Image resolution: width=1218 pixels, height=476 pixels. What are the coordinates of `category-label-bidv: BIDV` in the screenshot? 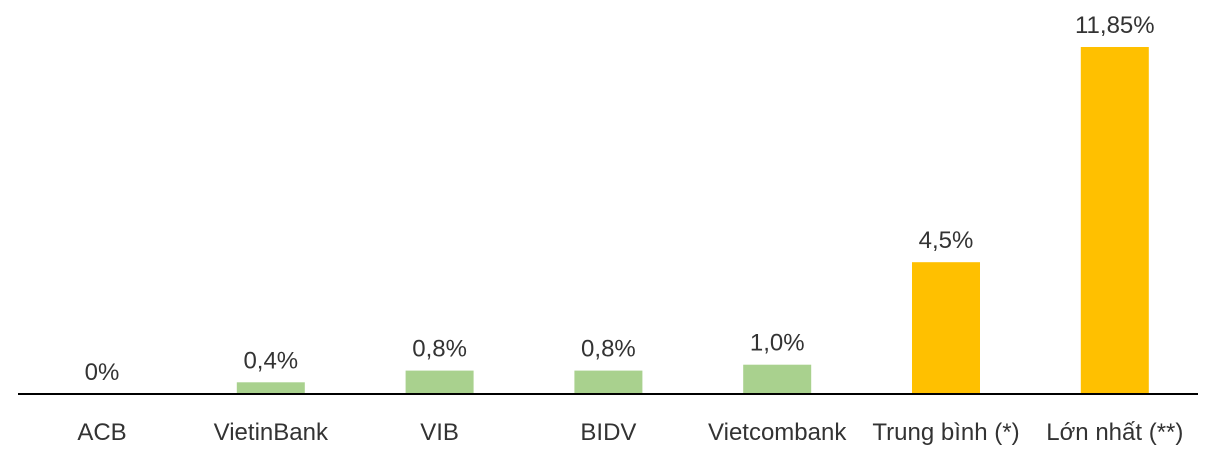 It's located at (608, 432).